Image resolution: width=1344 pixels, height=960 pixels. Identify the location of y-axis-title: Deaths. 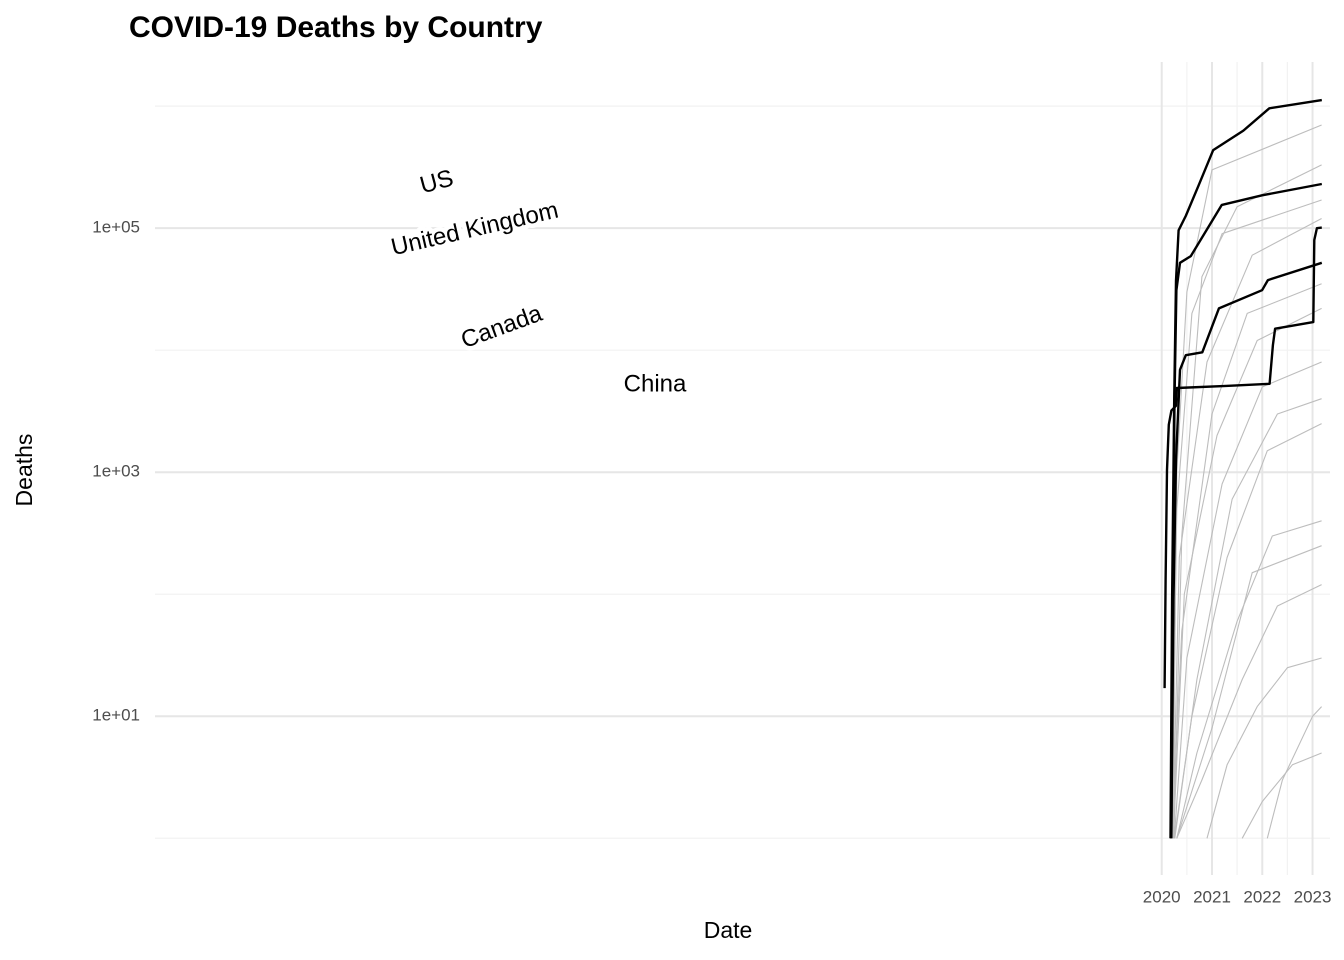
(24, 470).